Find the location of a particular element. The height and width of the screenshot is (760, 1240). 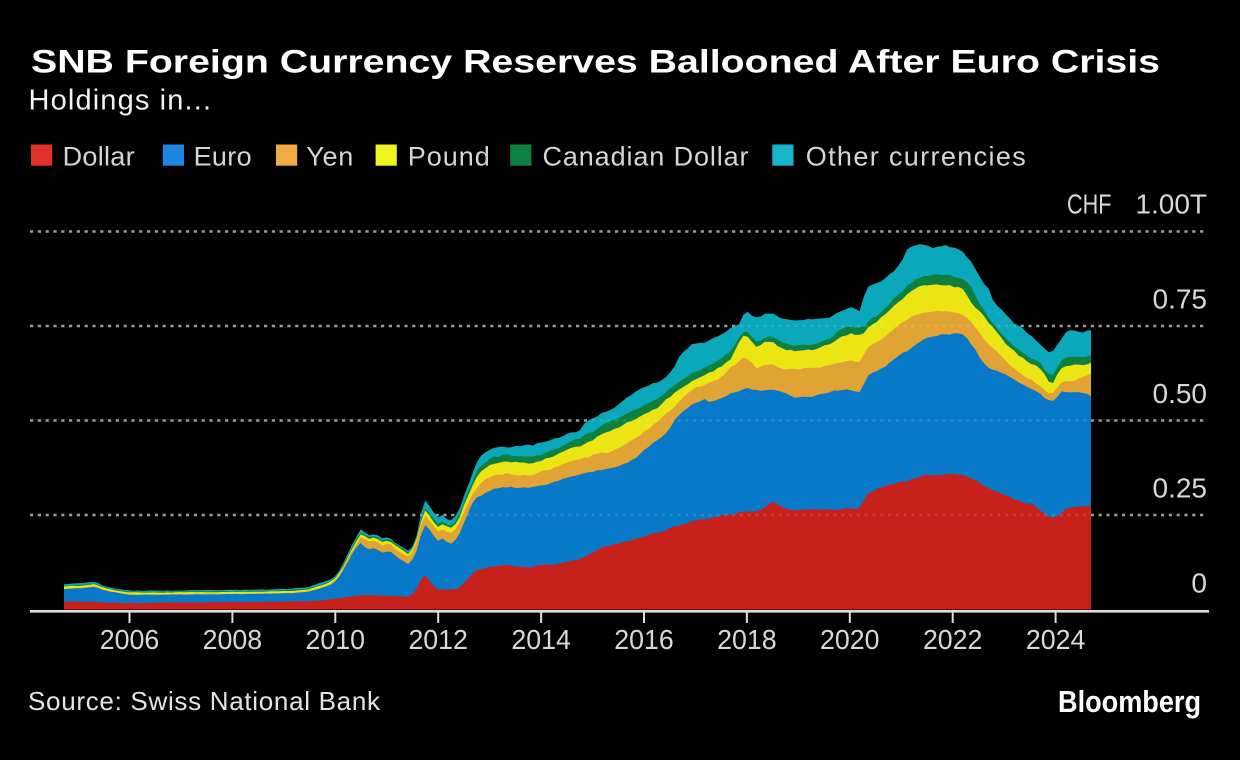

svg-text: 0 is located at coordinates (1199, 583).